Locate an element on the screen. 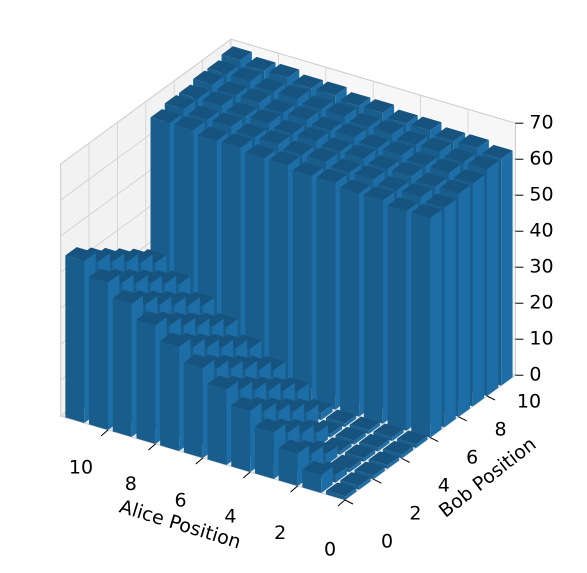  z-tick-label: 40 is located at coordinates (541, 231).